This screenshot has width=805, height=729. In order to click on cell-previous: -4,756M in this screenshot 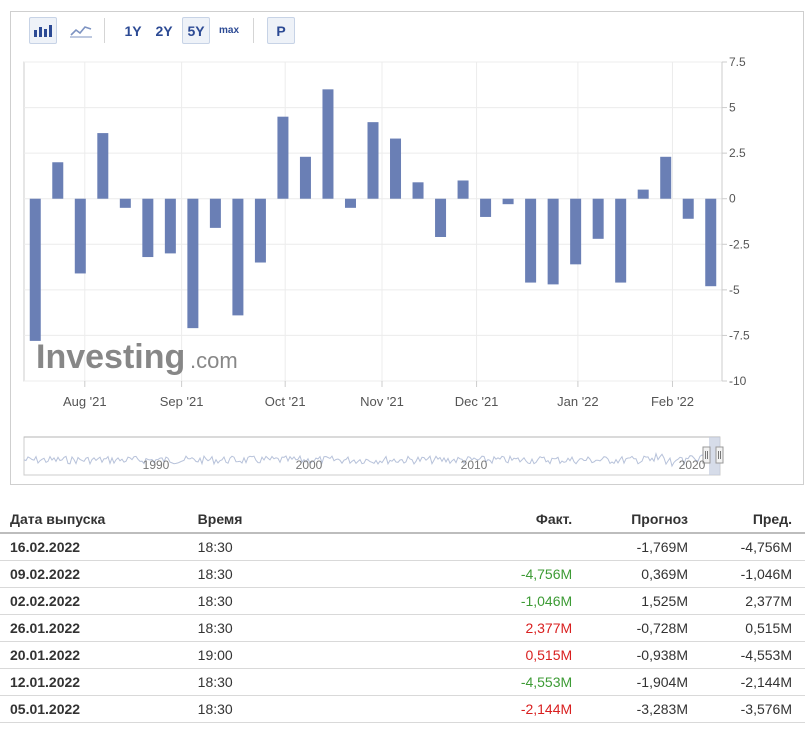, I will do `click(746, 547)`.